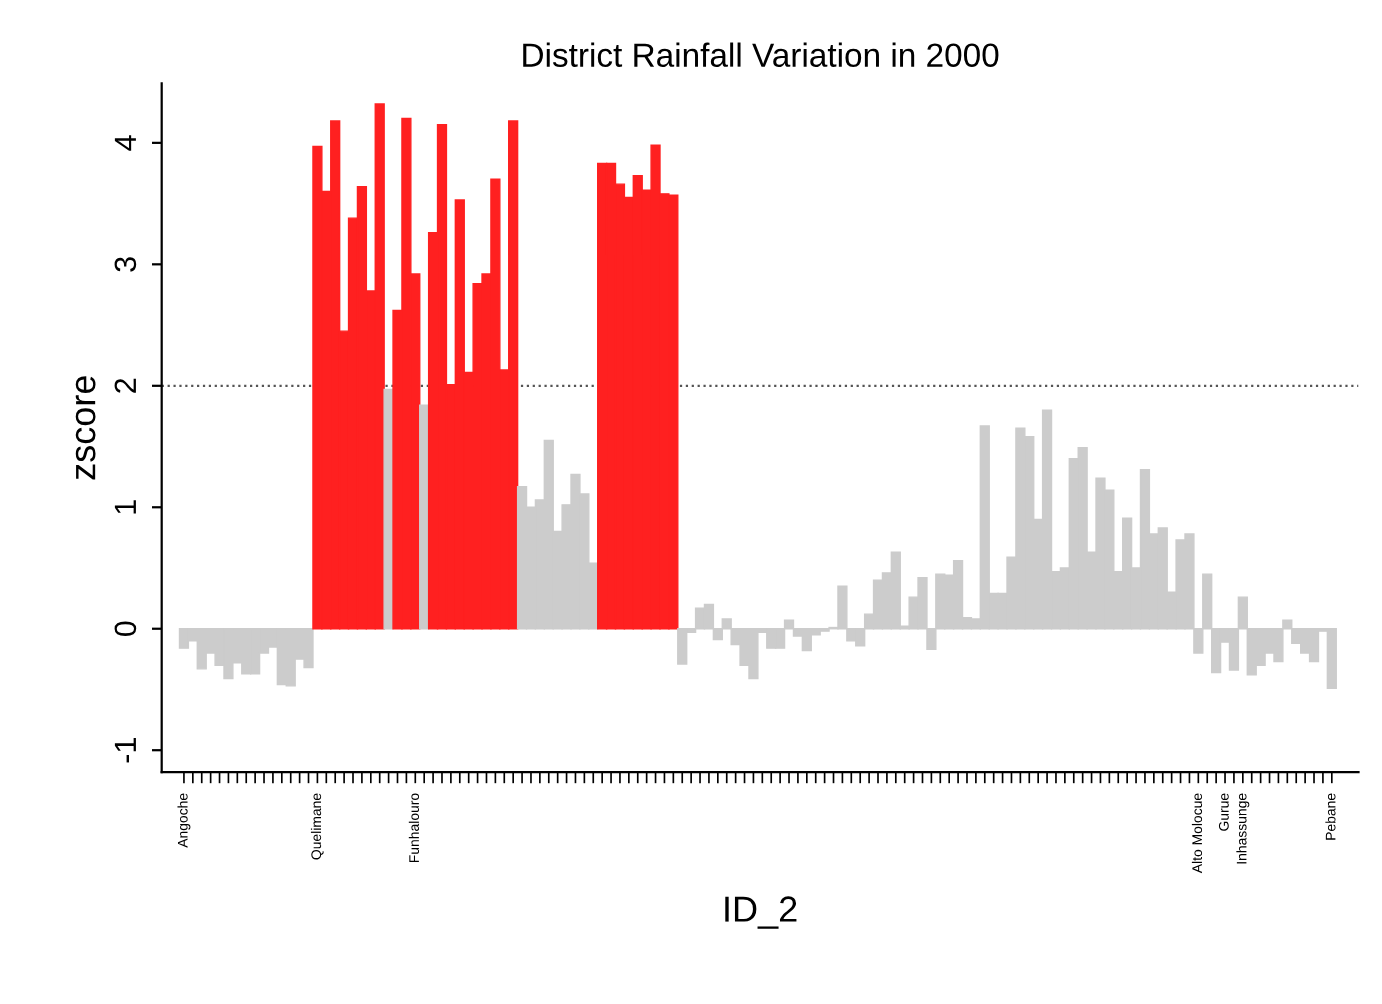  What do you see at coordinates (761, 912) in the screenshot?
I see `x-axis-title: ID_2` at bounding box center [761, 912].